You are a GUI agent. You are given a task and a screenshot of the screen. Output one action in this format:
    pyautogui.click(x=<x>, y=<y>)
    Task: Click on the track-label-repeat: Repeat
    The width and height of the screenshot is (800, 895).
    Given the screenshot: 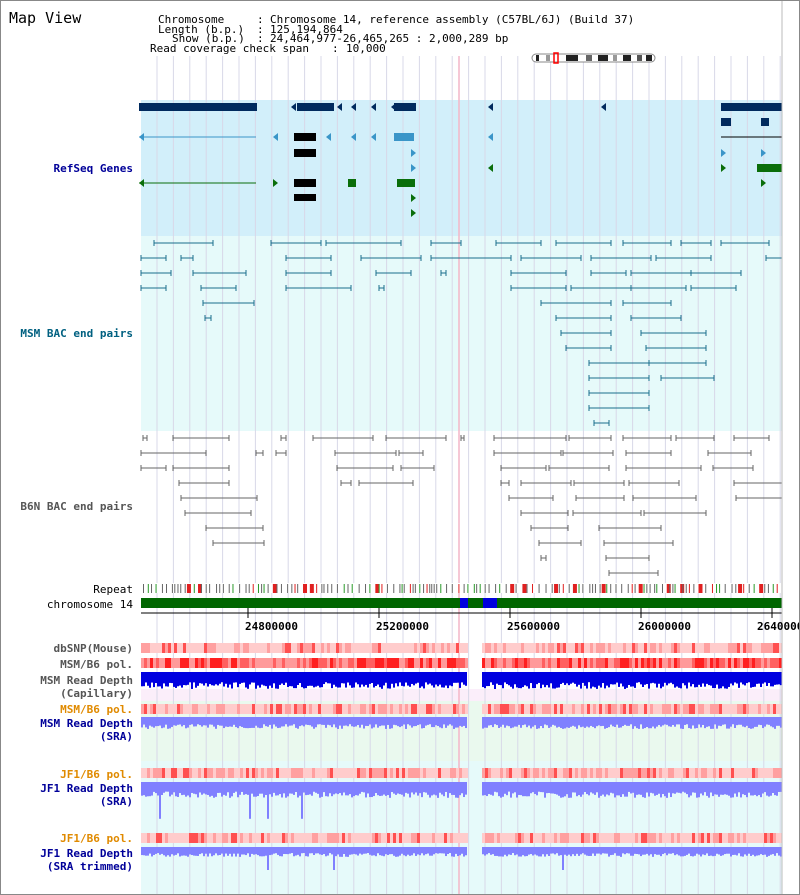 What is the action you would take?
    pyautogui.click(x=113, y=589)
    